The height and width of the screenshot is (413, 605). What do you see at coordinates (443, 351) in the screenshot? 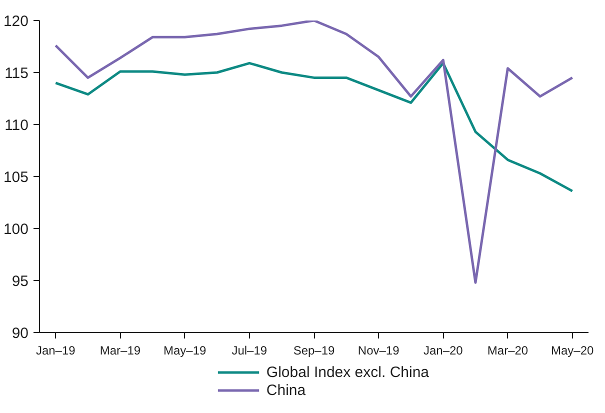
I see `x-tick-label: Jan–20` at bounding box center [443, 351].